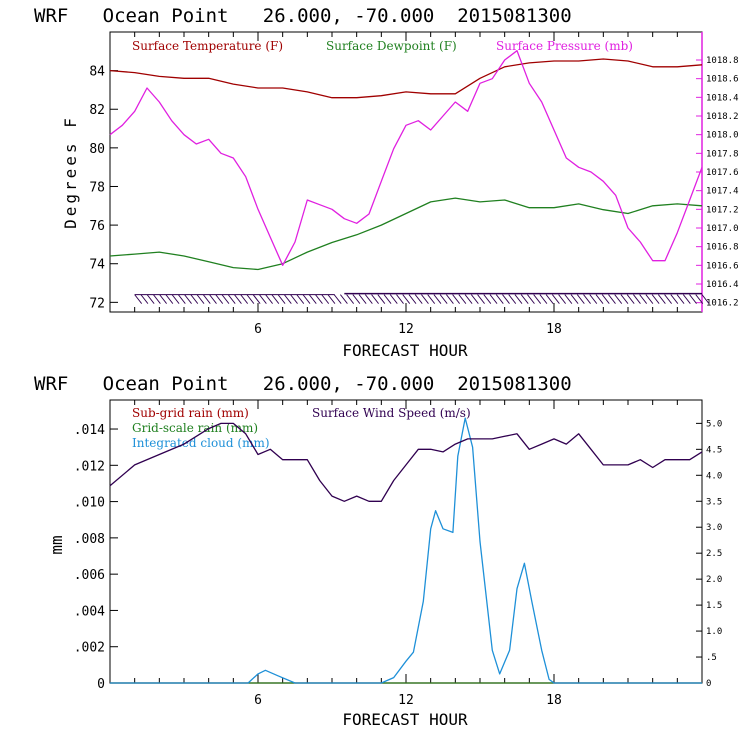  I want to click on y-tick-label: .012, so click(89, 466).